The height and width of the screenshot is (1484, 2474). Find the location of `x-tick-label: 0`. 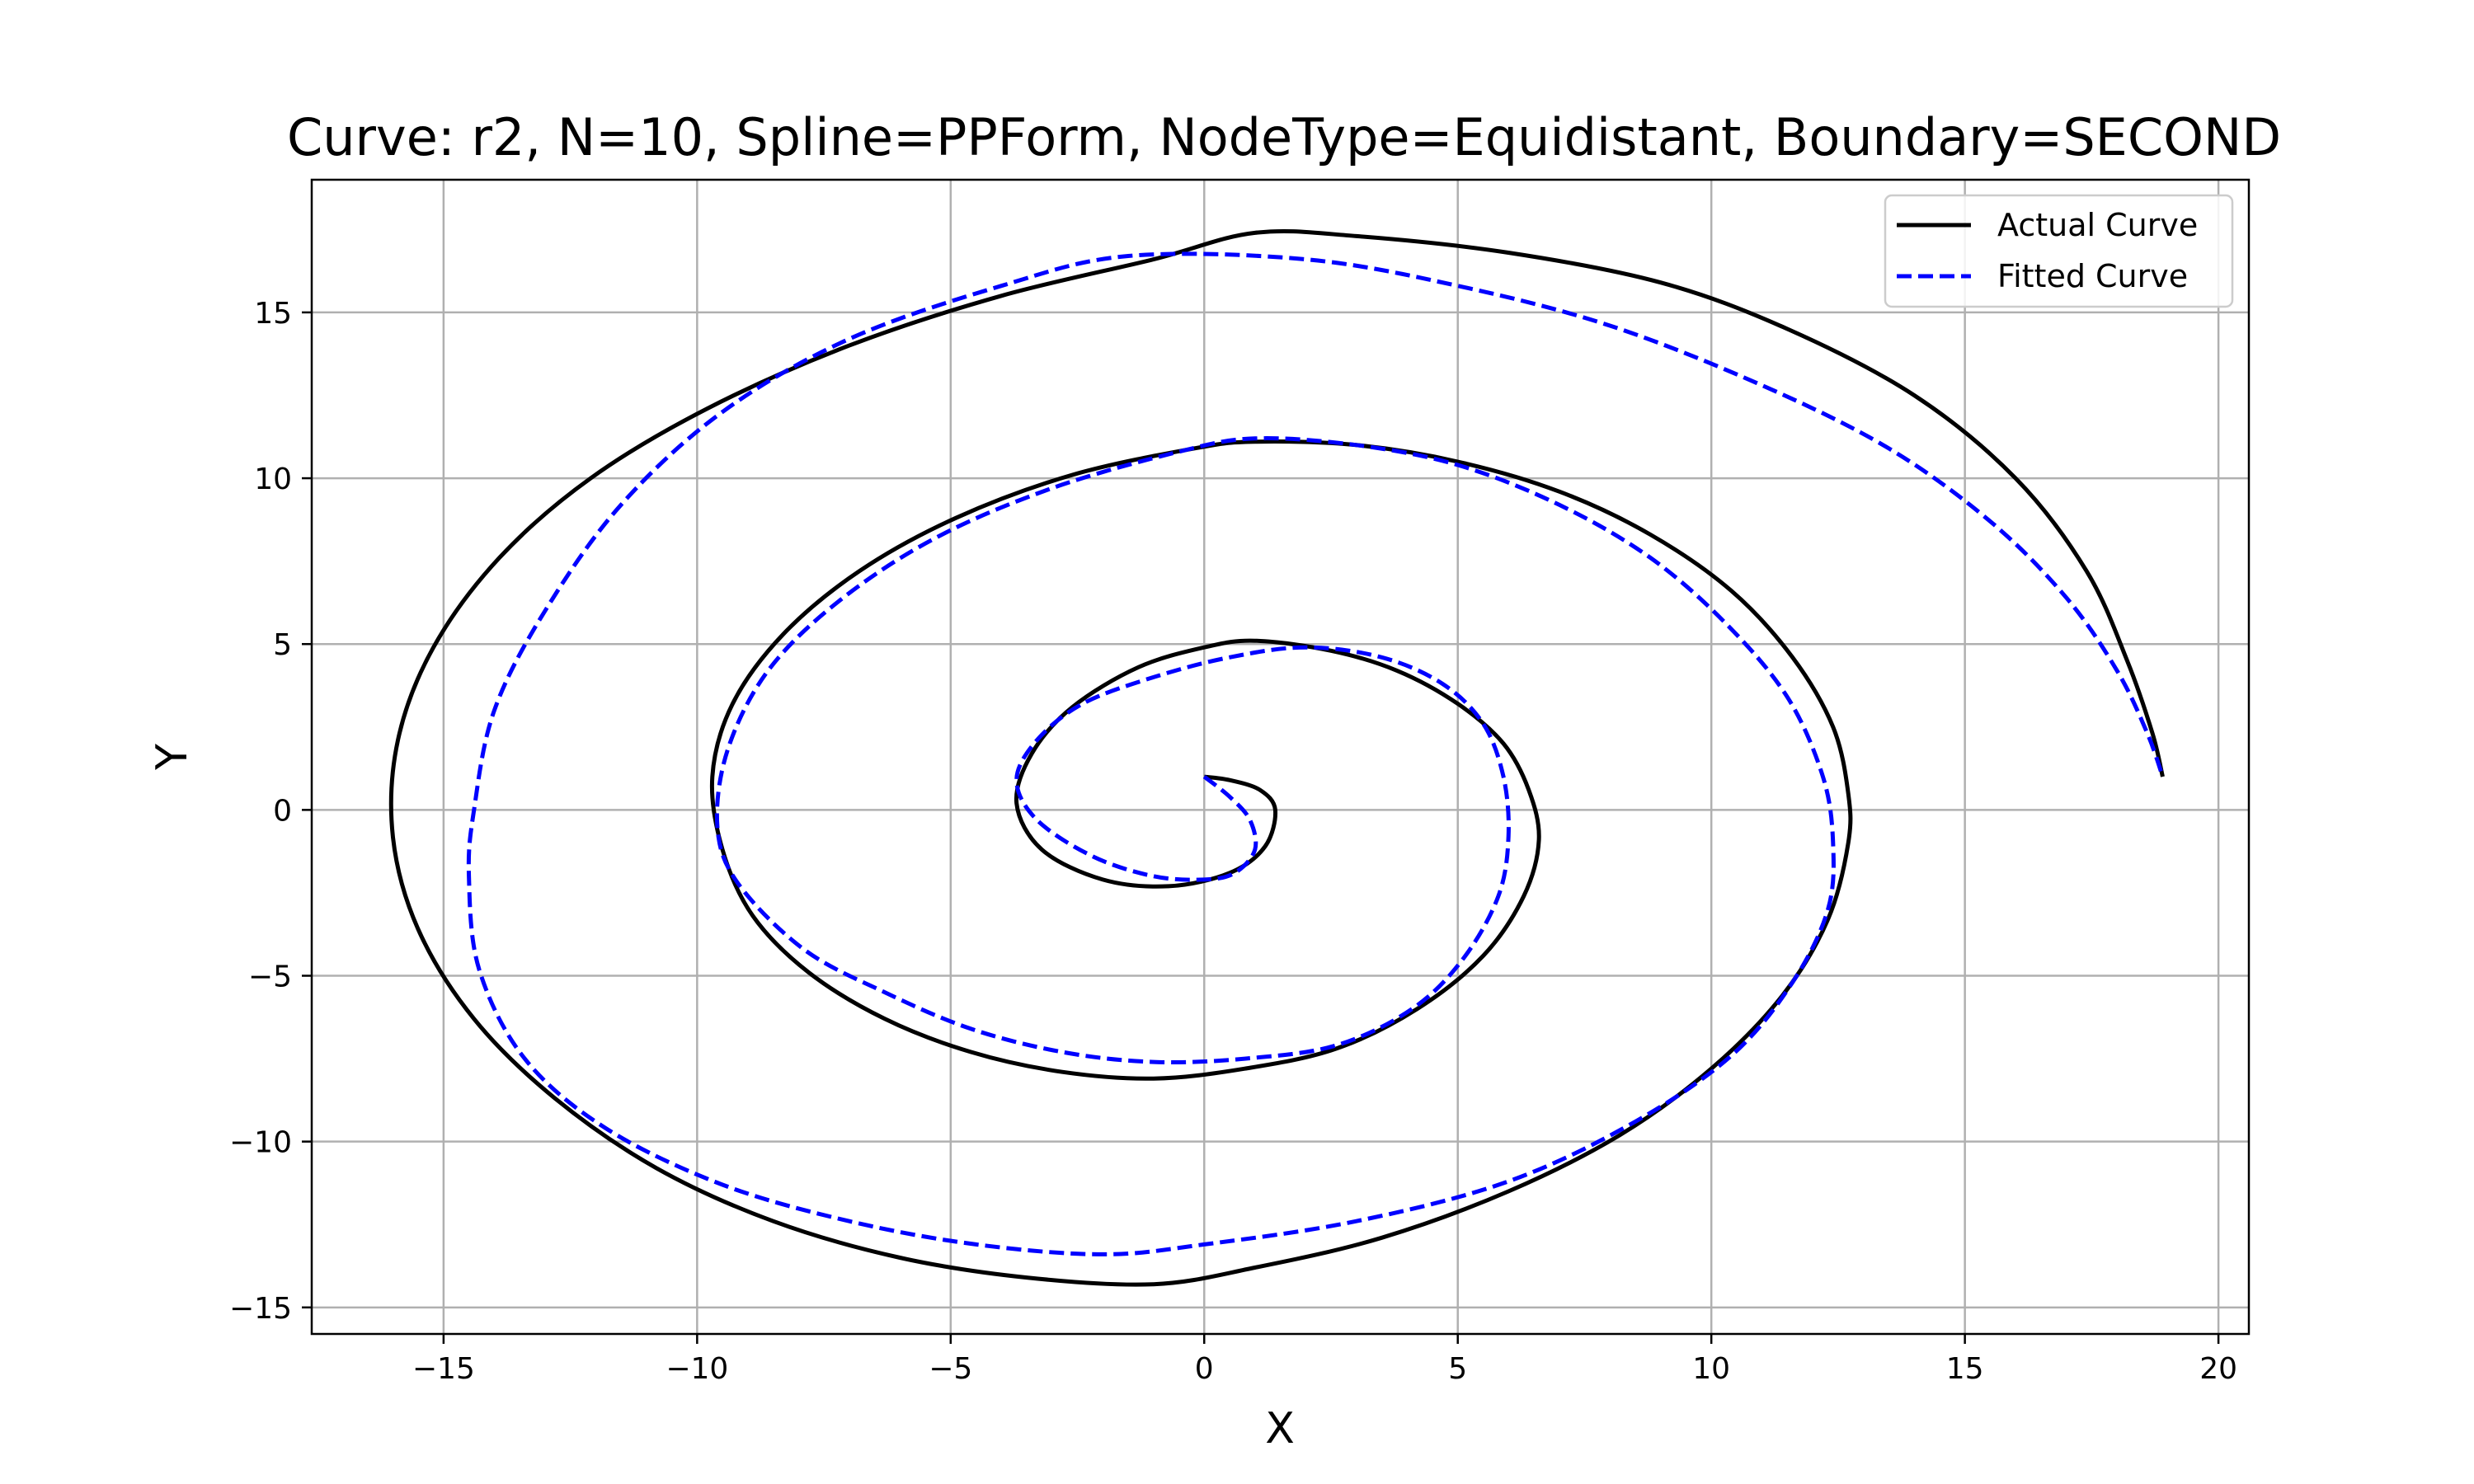

x-tick-label: 0 is located at coordinates (1204, 1369).